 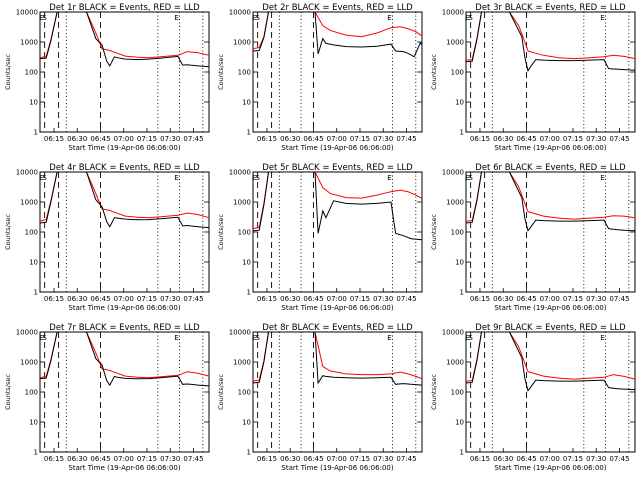 I want to click on panel-2-ytick-label: 10, so click(x=246, y=103).